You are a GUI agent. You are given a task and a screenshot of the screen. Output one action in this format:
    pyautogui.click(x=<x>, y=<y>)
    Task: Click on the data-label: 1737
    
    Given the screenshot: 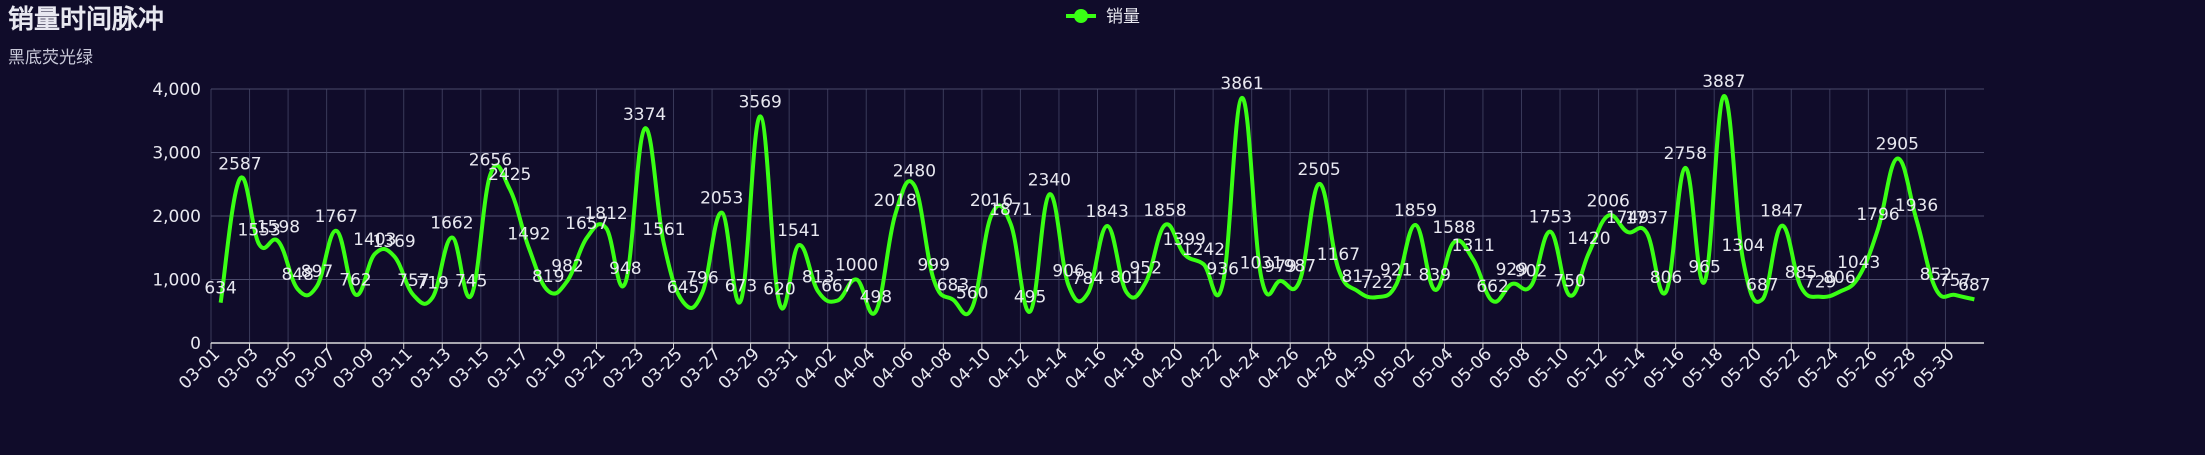 What is the action you would take?
    pyautogui.click(x=1646, y=219)
    